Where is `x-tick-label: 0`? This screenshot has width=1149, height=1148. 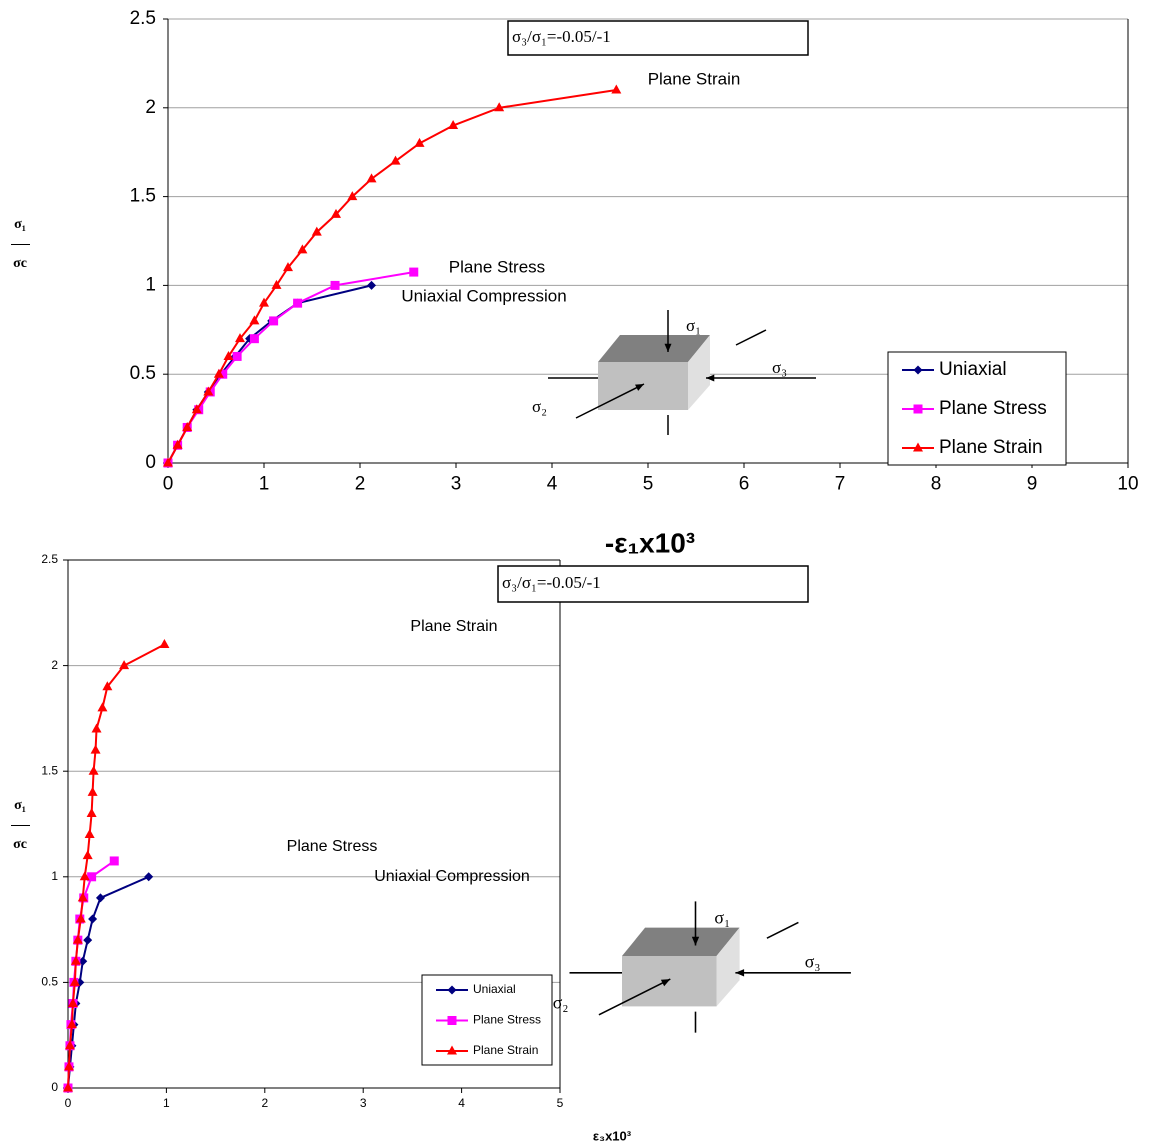
x-tick-label: 0 is located at coordinates (168, 484).